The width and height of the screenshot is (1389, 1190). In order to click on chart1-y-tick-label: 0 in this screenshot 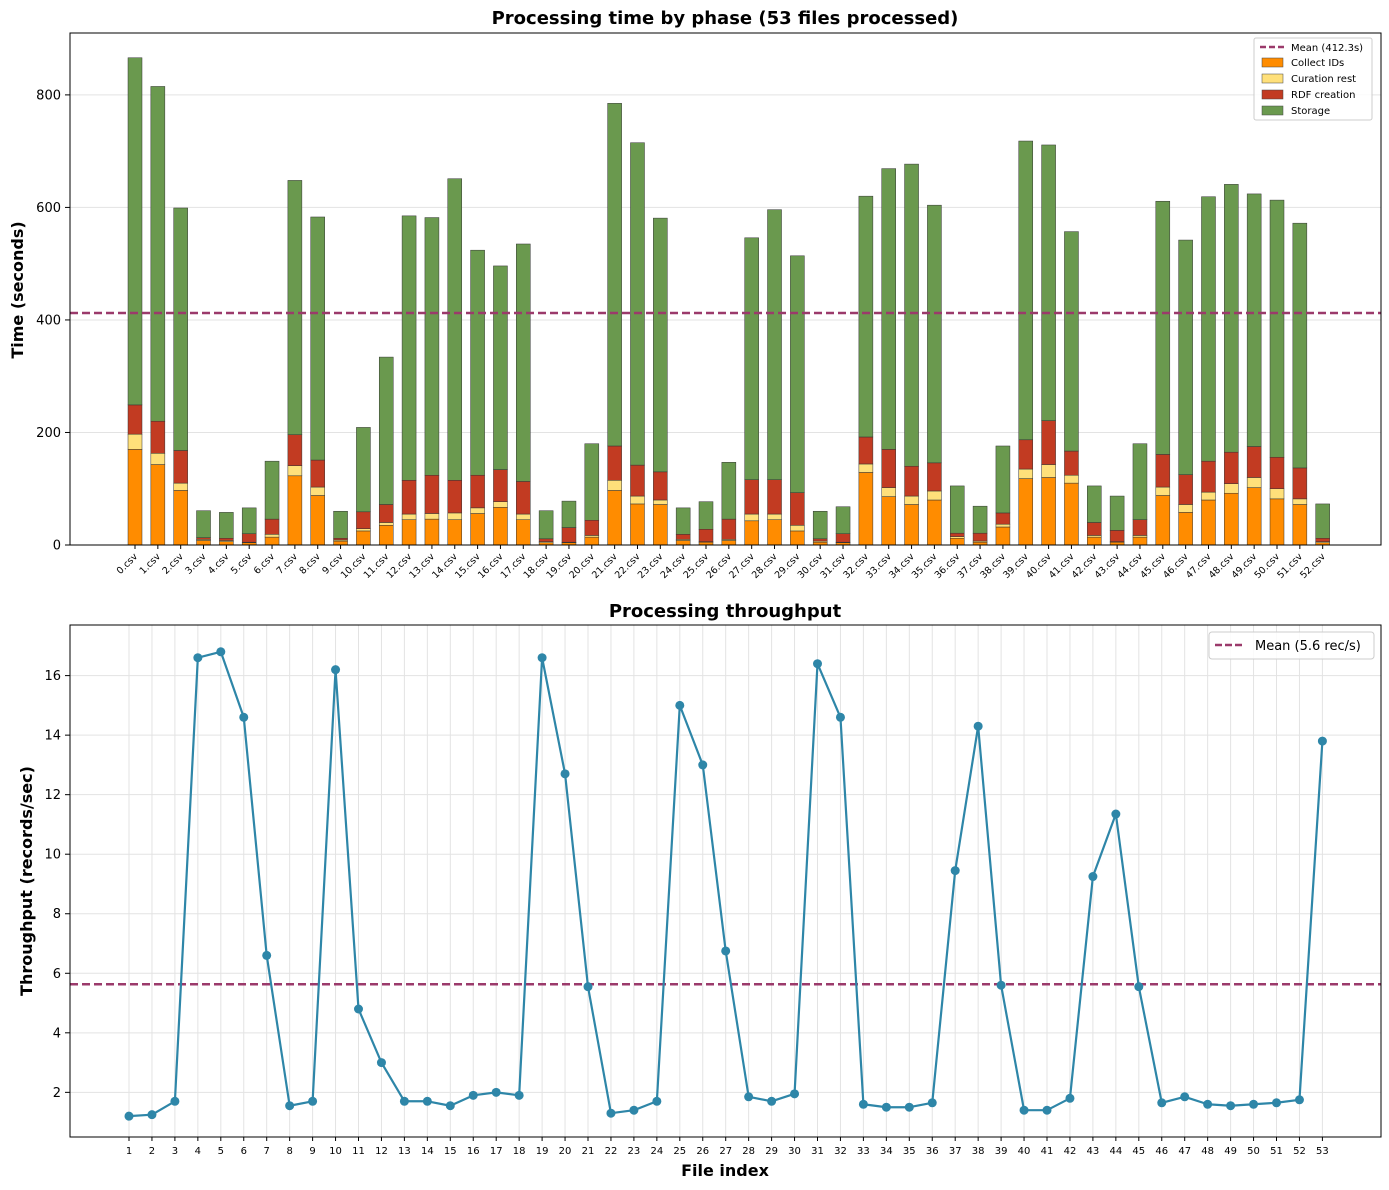, I will do `click(57, 546)`.